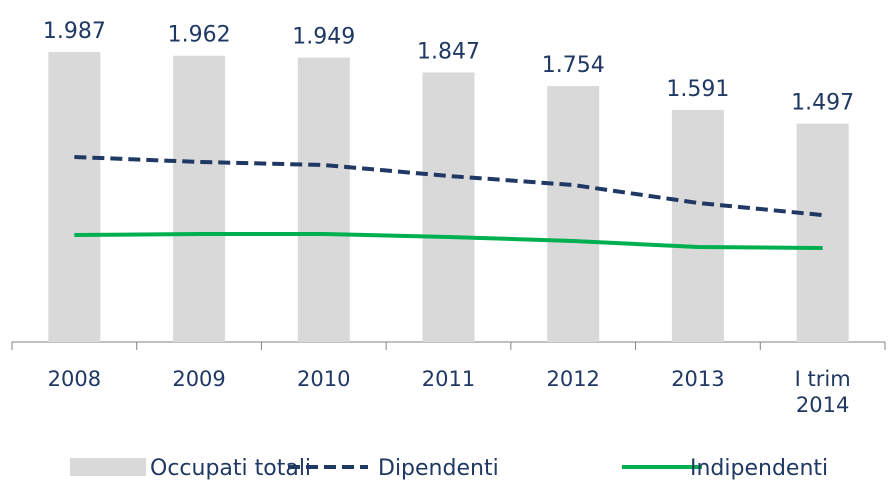 Image resolution: width=895 pixels, height=482 pixels. Describe the element at coordinates (698, 379) in the screenshot. I see `x-tick-label: 2013` at that location.